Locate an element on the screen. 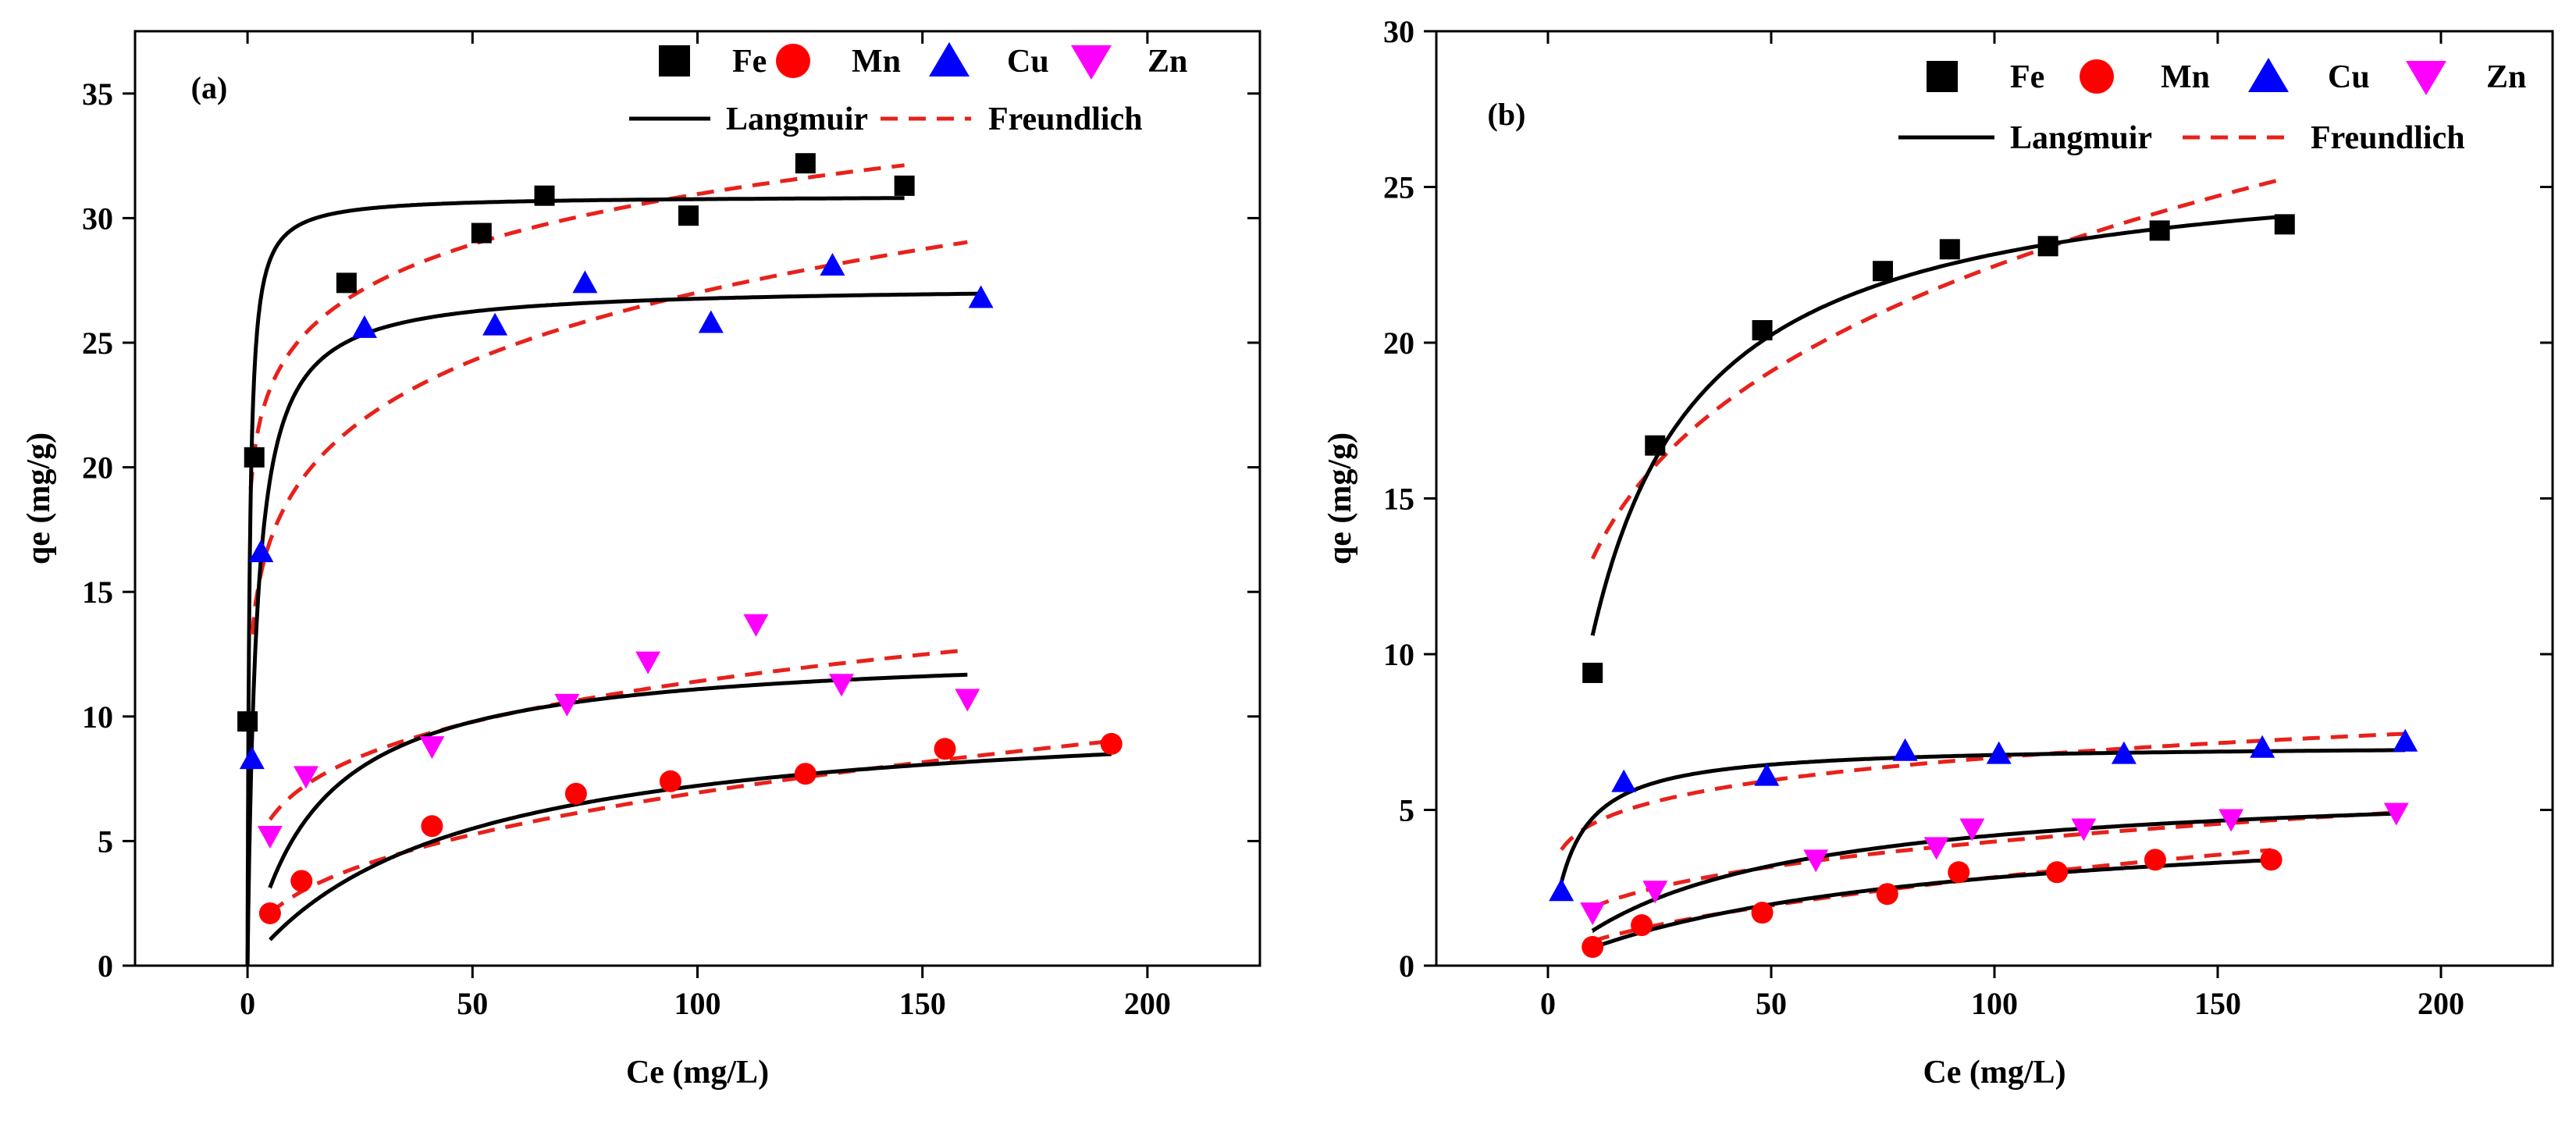 This screenshot has width=2576, height=1121. freundlich-fit-fe is located at coordinates (576, 326).